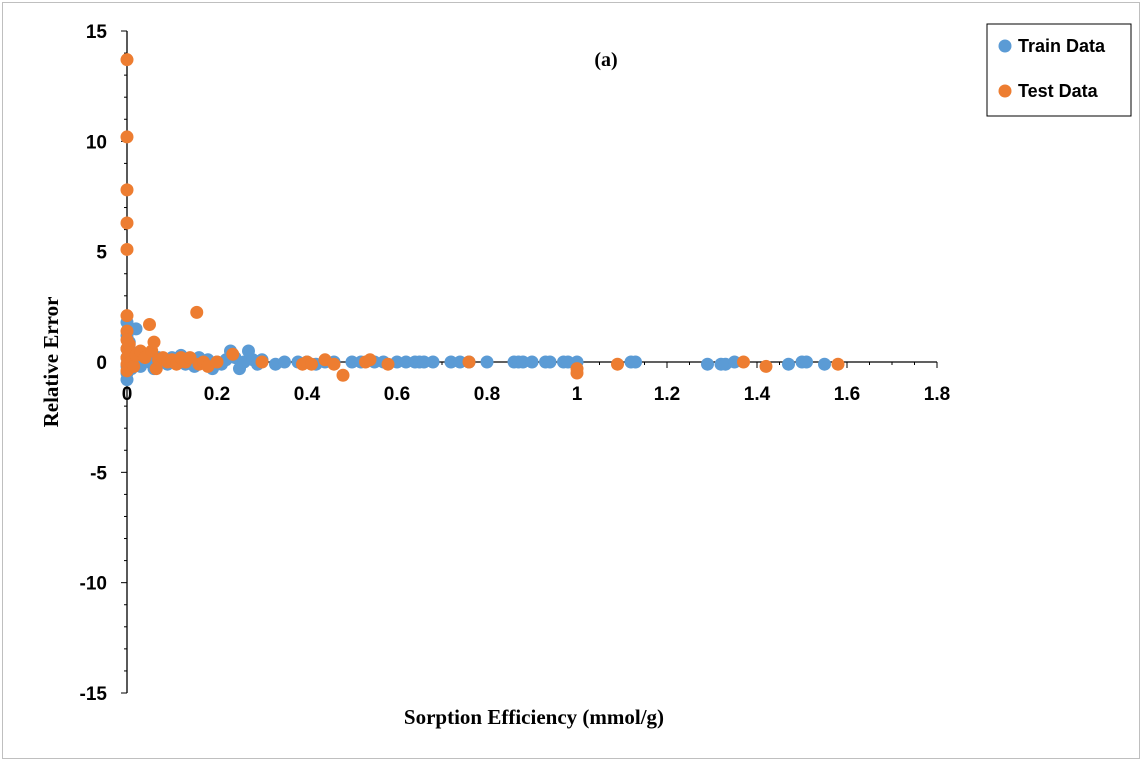  Describe the element at coordinates (475, 351) in the screenshot. I see `train-data-series` at that location.